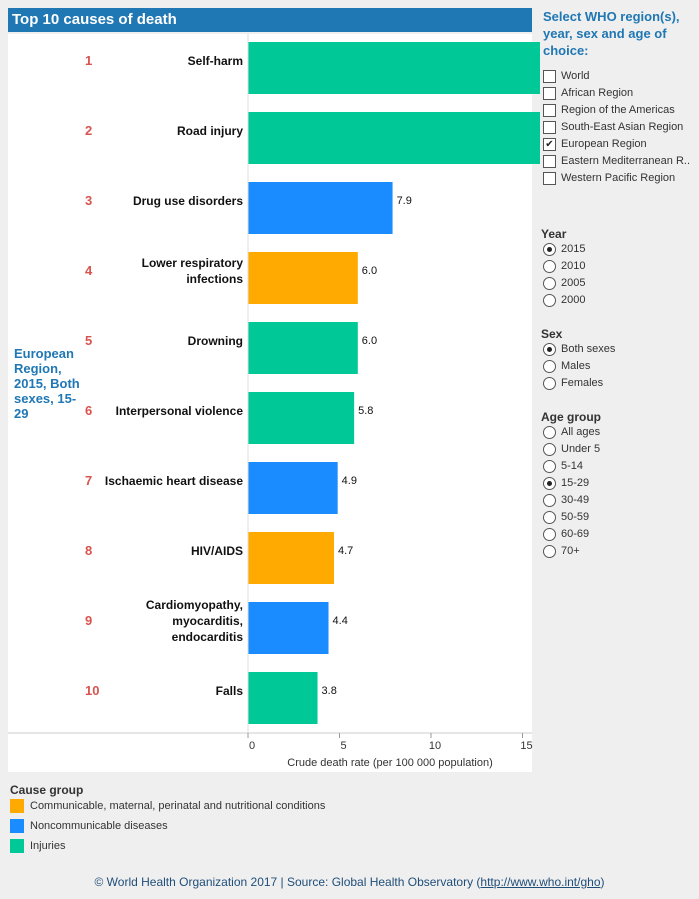  What do you see at coordinates (180, 411) in the screenshot?
I see `category-label: Interpersonal violence` at bounding box center [180, 411].